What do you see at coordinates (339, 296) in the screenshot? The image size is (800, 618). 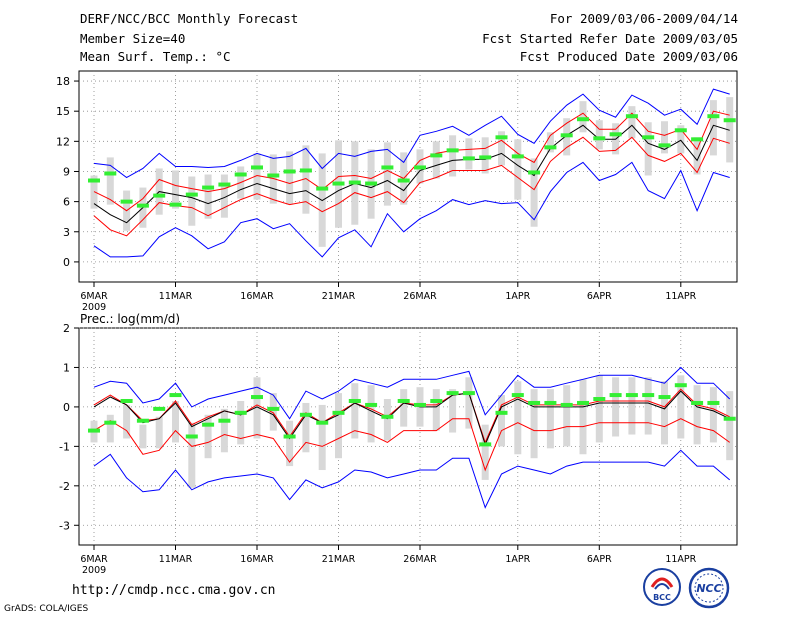 I see `temp-xtick-label: 21MAR` at bounding box center [339, 296].